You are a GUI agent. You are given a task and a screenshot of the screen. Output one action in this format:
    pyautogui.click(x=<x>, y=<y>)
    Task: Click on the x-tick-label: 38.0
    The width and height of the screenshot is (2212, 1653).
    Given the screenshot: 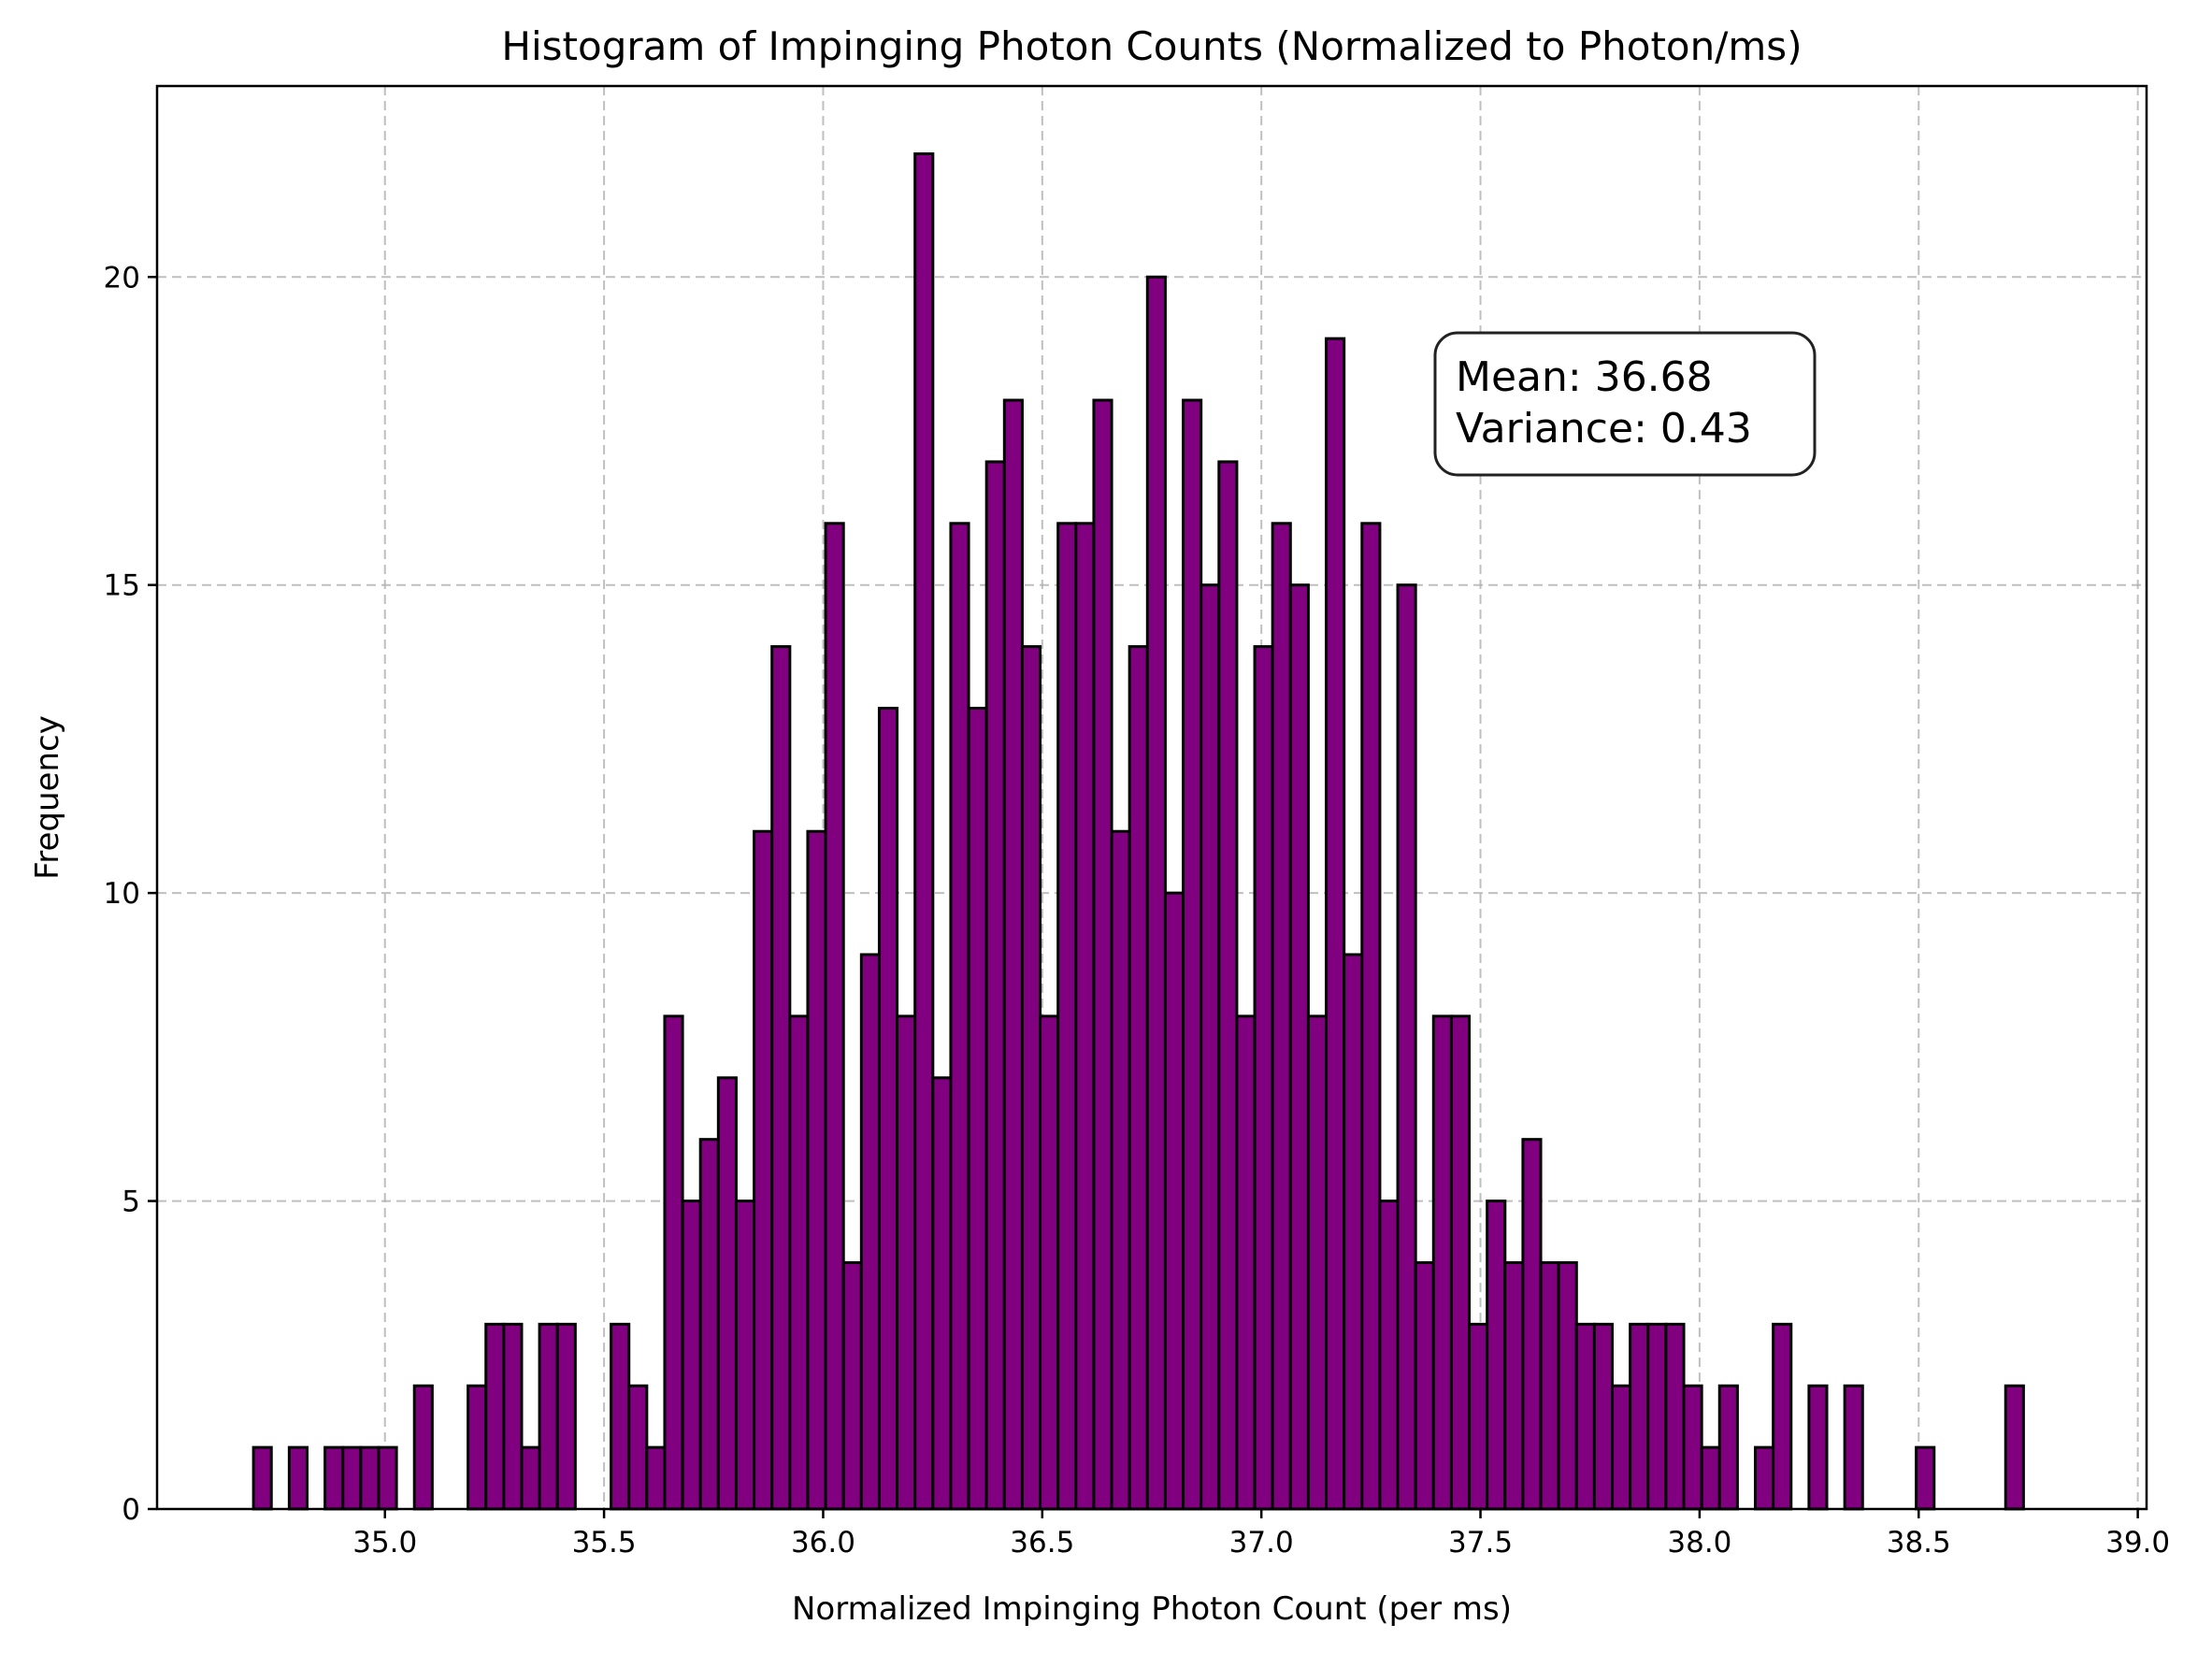 What is the action you would take?
    pyautogui.click(x=1699, y=1543)
    